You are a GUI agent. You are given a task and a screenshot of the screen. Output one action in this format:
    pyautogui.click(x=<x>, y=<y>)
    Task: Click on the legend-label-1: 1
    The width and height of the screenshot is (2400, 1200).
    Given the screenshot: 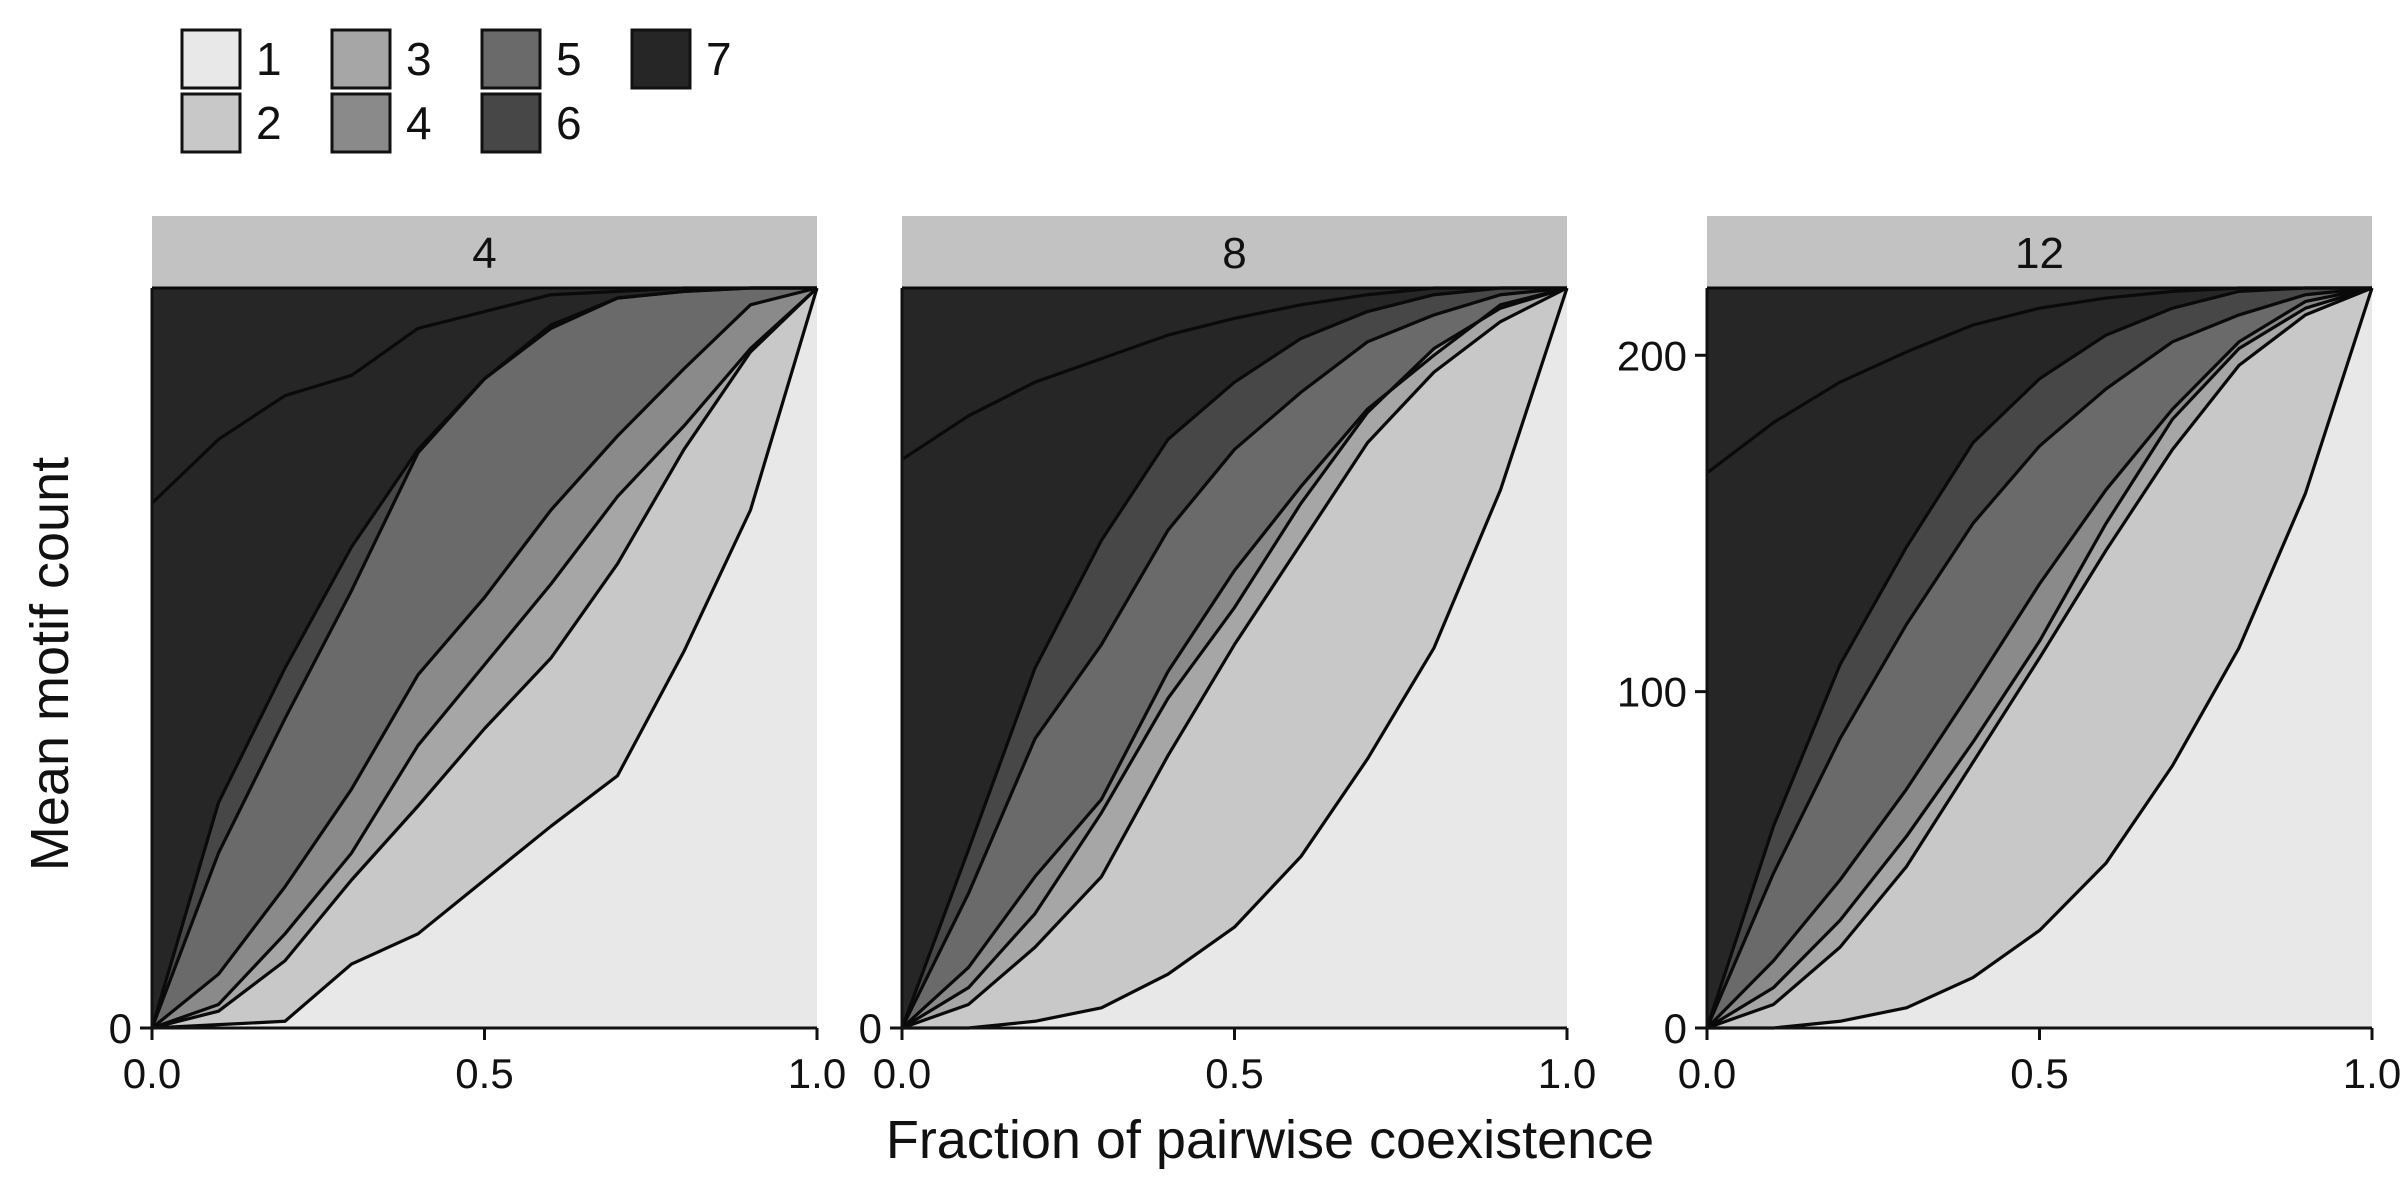 What is the action you would take?
    pyautogui.click(x=269, y=59)
    